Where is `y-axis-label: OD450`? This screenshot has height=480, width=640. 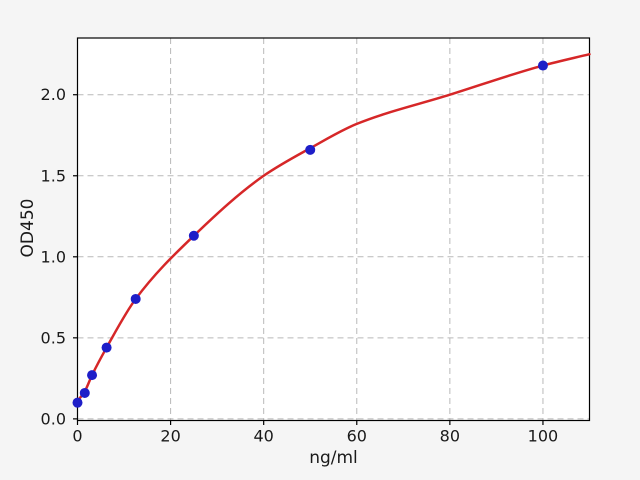 y-axis-label: OD450 is located at coordinates (28, 228).